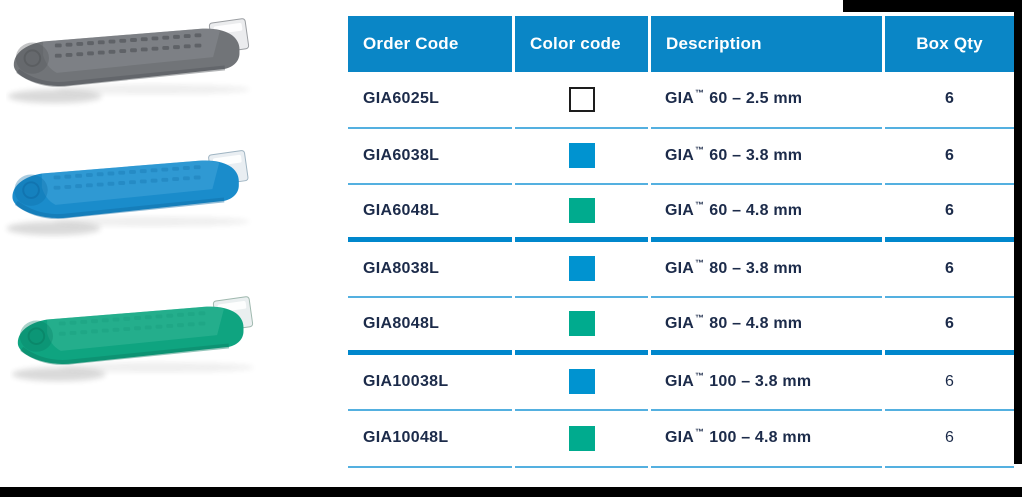  I want to click on order-code: GIA6048L, so click(401, 210).